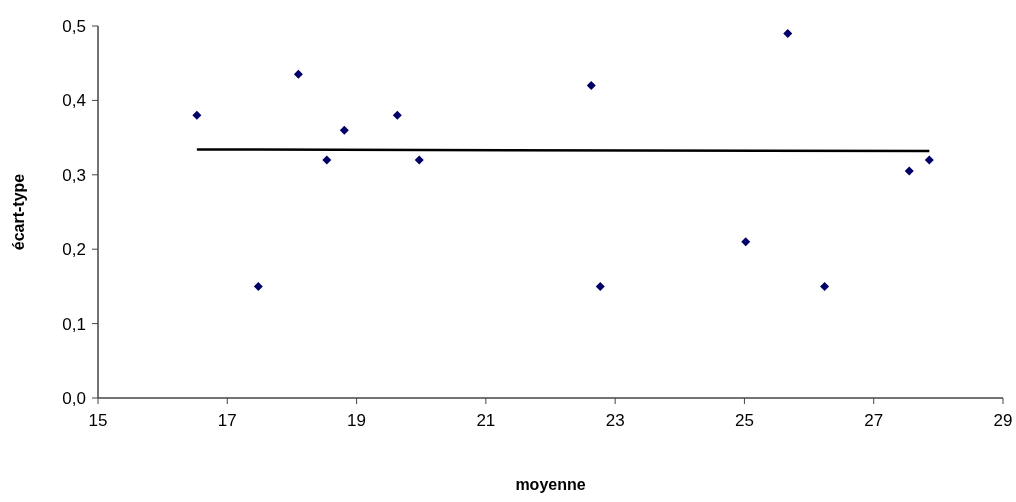 The height and width of the screenshot is (502, 1016). I want to click on x-tick-label: 25, so click(744, 420).